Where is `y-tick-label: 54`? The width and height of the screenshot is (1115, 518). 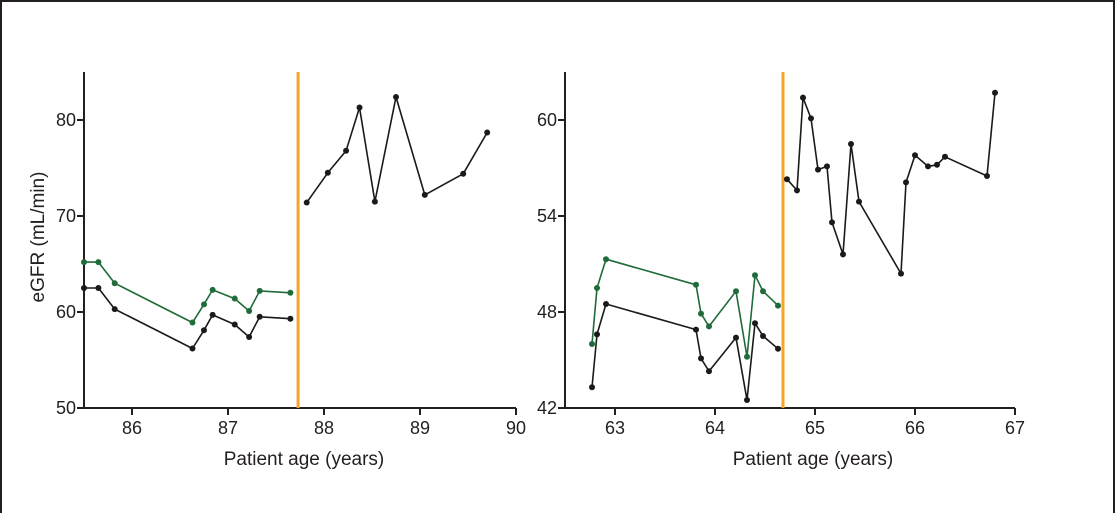
y-tick-label: 54 is located at coordinates (547, 216).